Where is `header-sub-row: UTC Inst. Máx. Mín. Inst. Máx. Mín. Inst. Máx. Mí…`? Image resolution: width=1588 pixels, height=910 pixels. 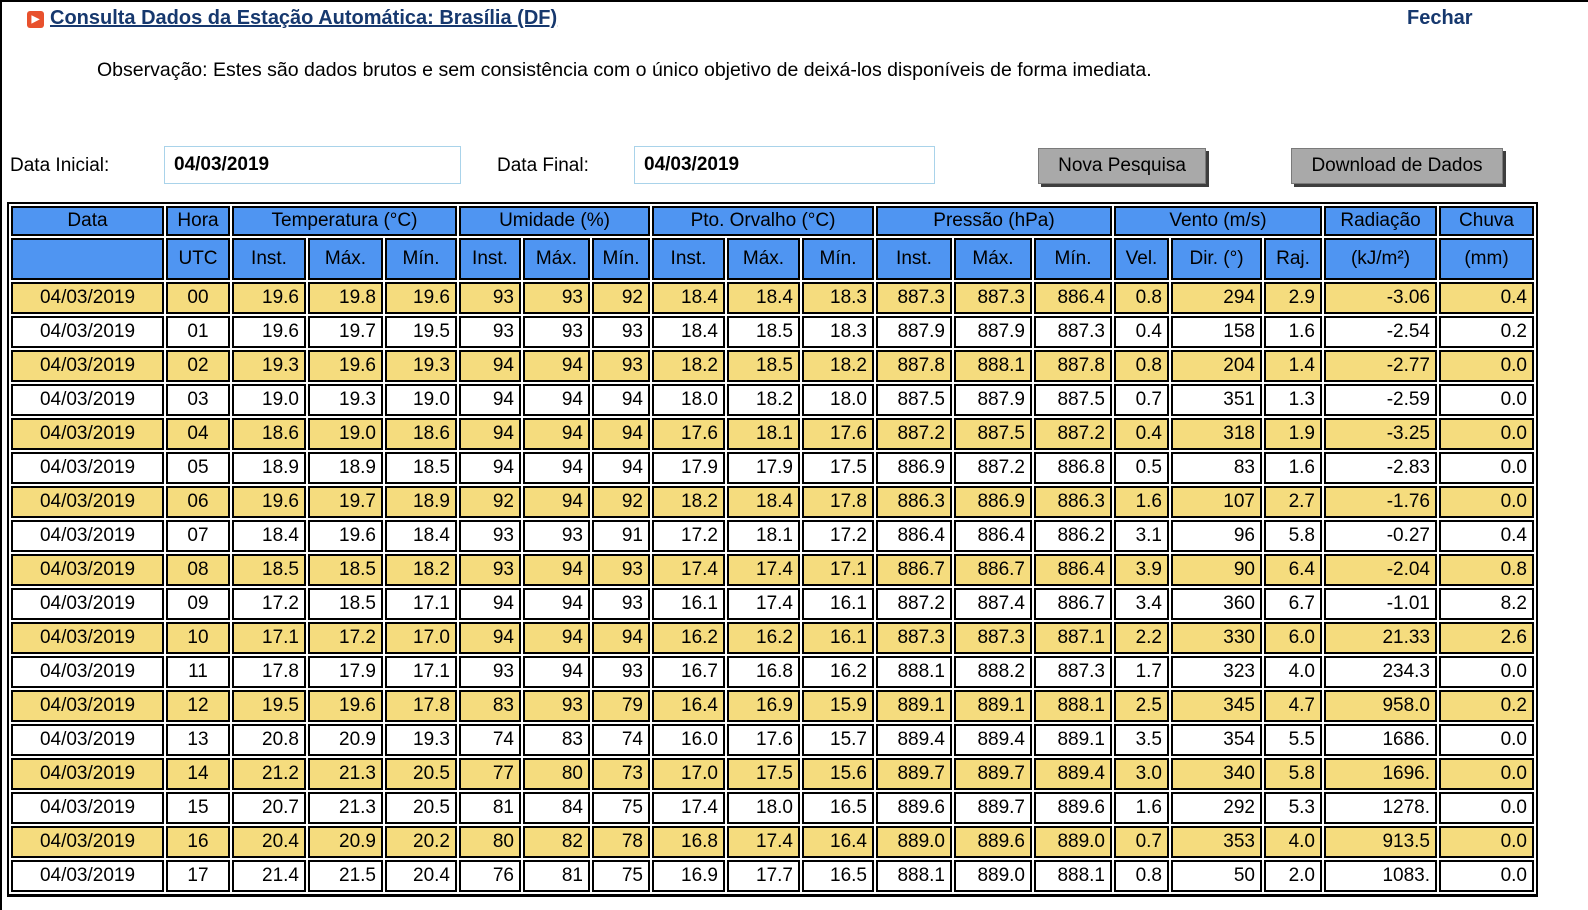 header-sub-row: UTC Inst. Máx. Mín. Inst. Máx. Mín. Inst. Máx. Mí… is located at coordinates (772, 259).